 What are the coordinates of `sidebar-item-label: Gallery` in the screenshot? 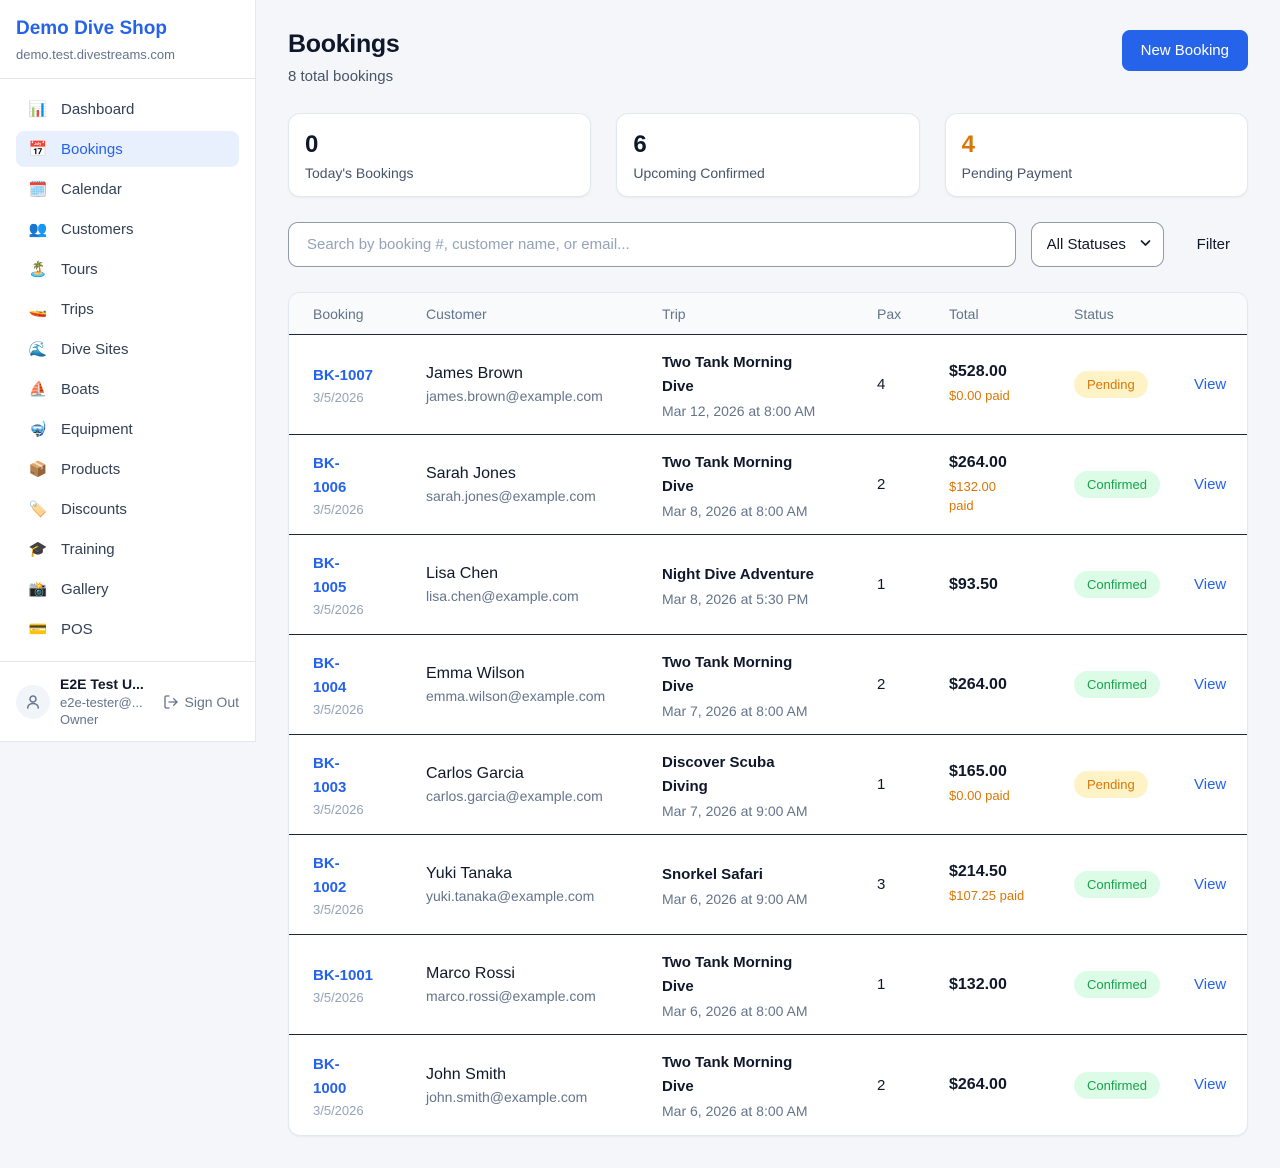 It's located at (85, 589).